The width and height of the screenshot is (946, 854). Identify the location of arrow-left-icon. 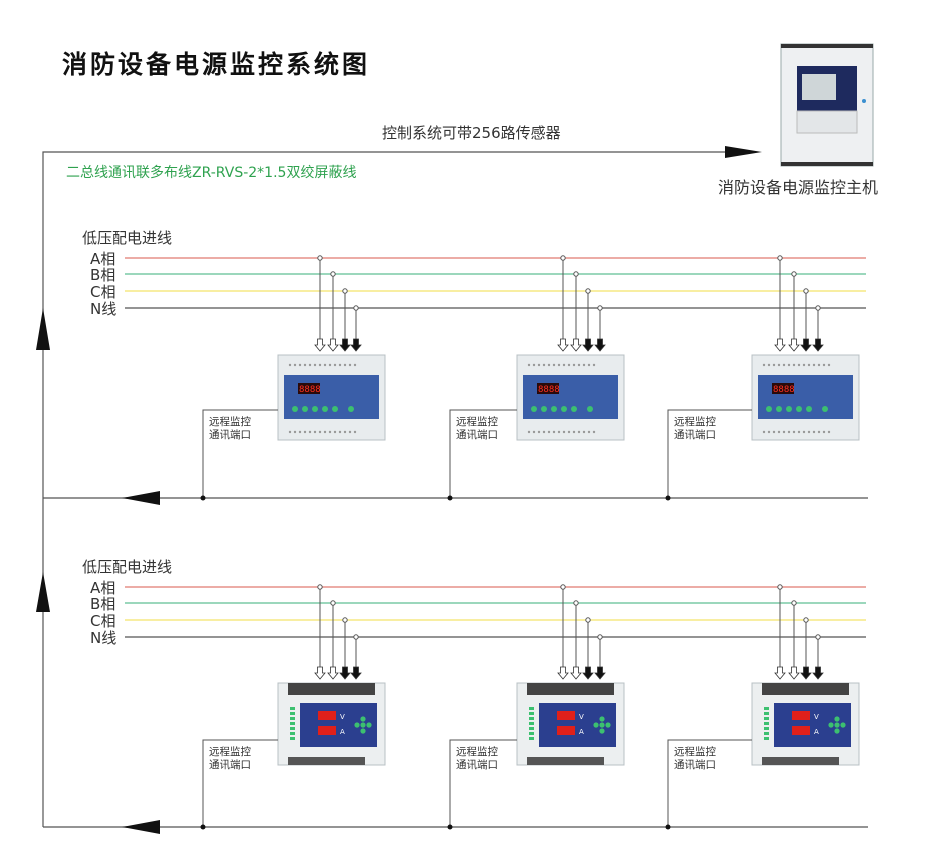
(141, 498).